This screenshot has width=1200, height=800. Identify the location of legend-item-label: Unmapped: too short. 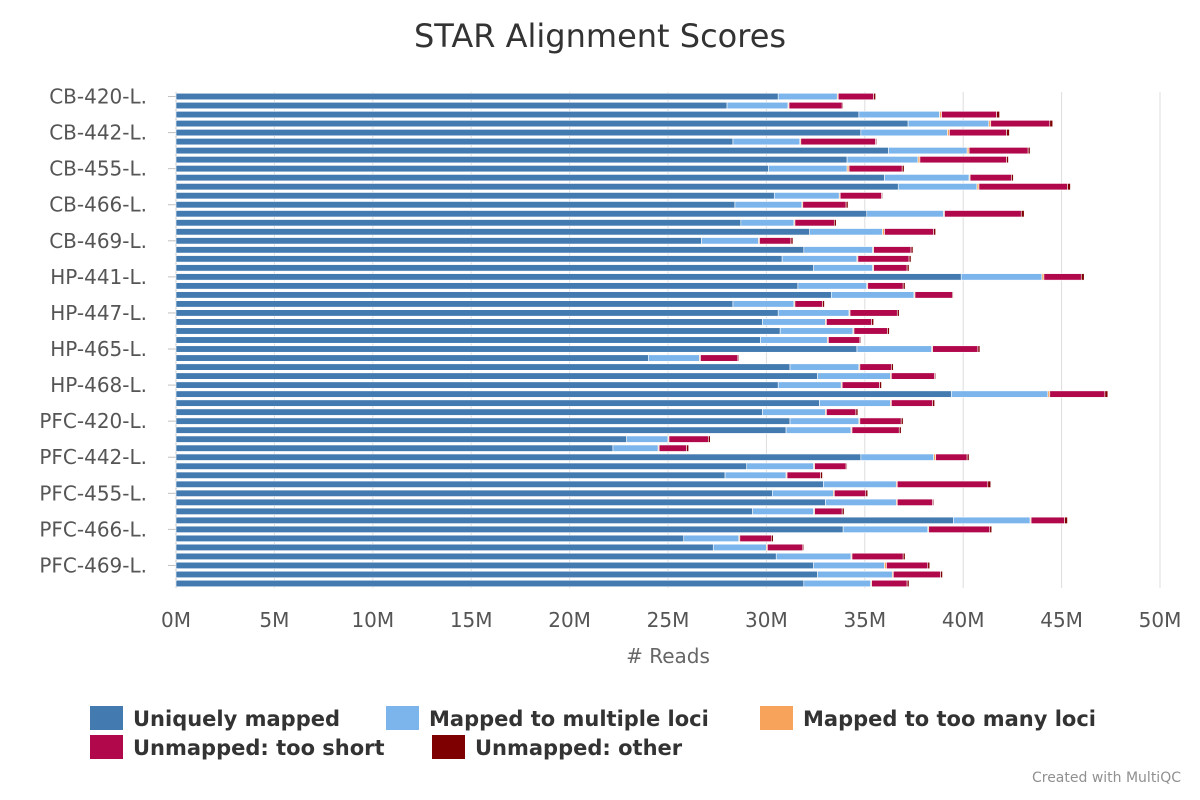
(259, 748).